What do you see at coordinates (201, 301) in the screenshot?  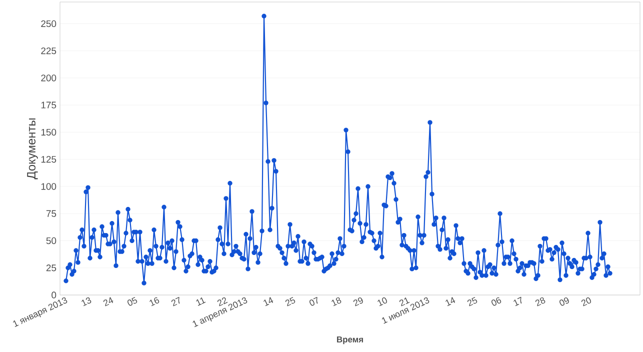 I see `x-tick-label: 11` at bounding box center [201, 301].